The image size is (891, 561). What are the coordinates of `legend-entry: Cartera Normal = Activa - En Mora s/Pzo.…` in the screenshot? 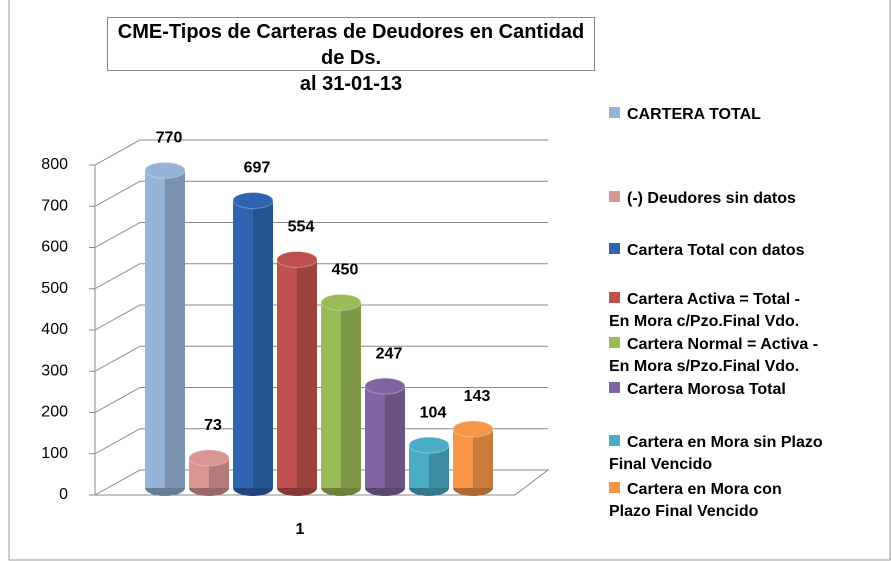 It's located at (713, 356).